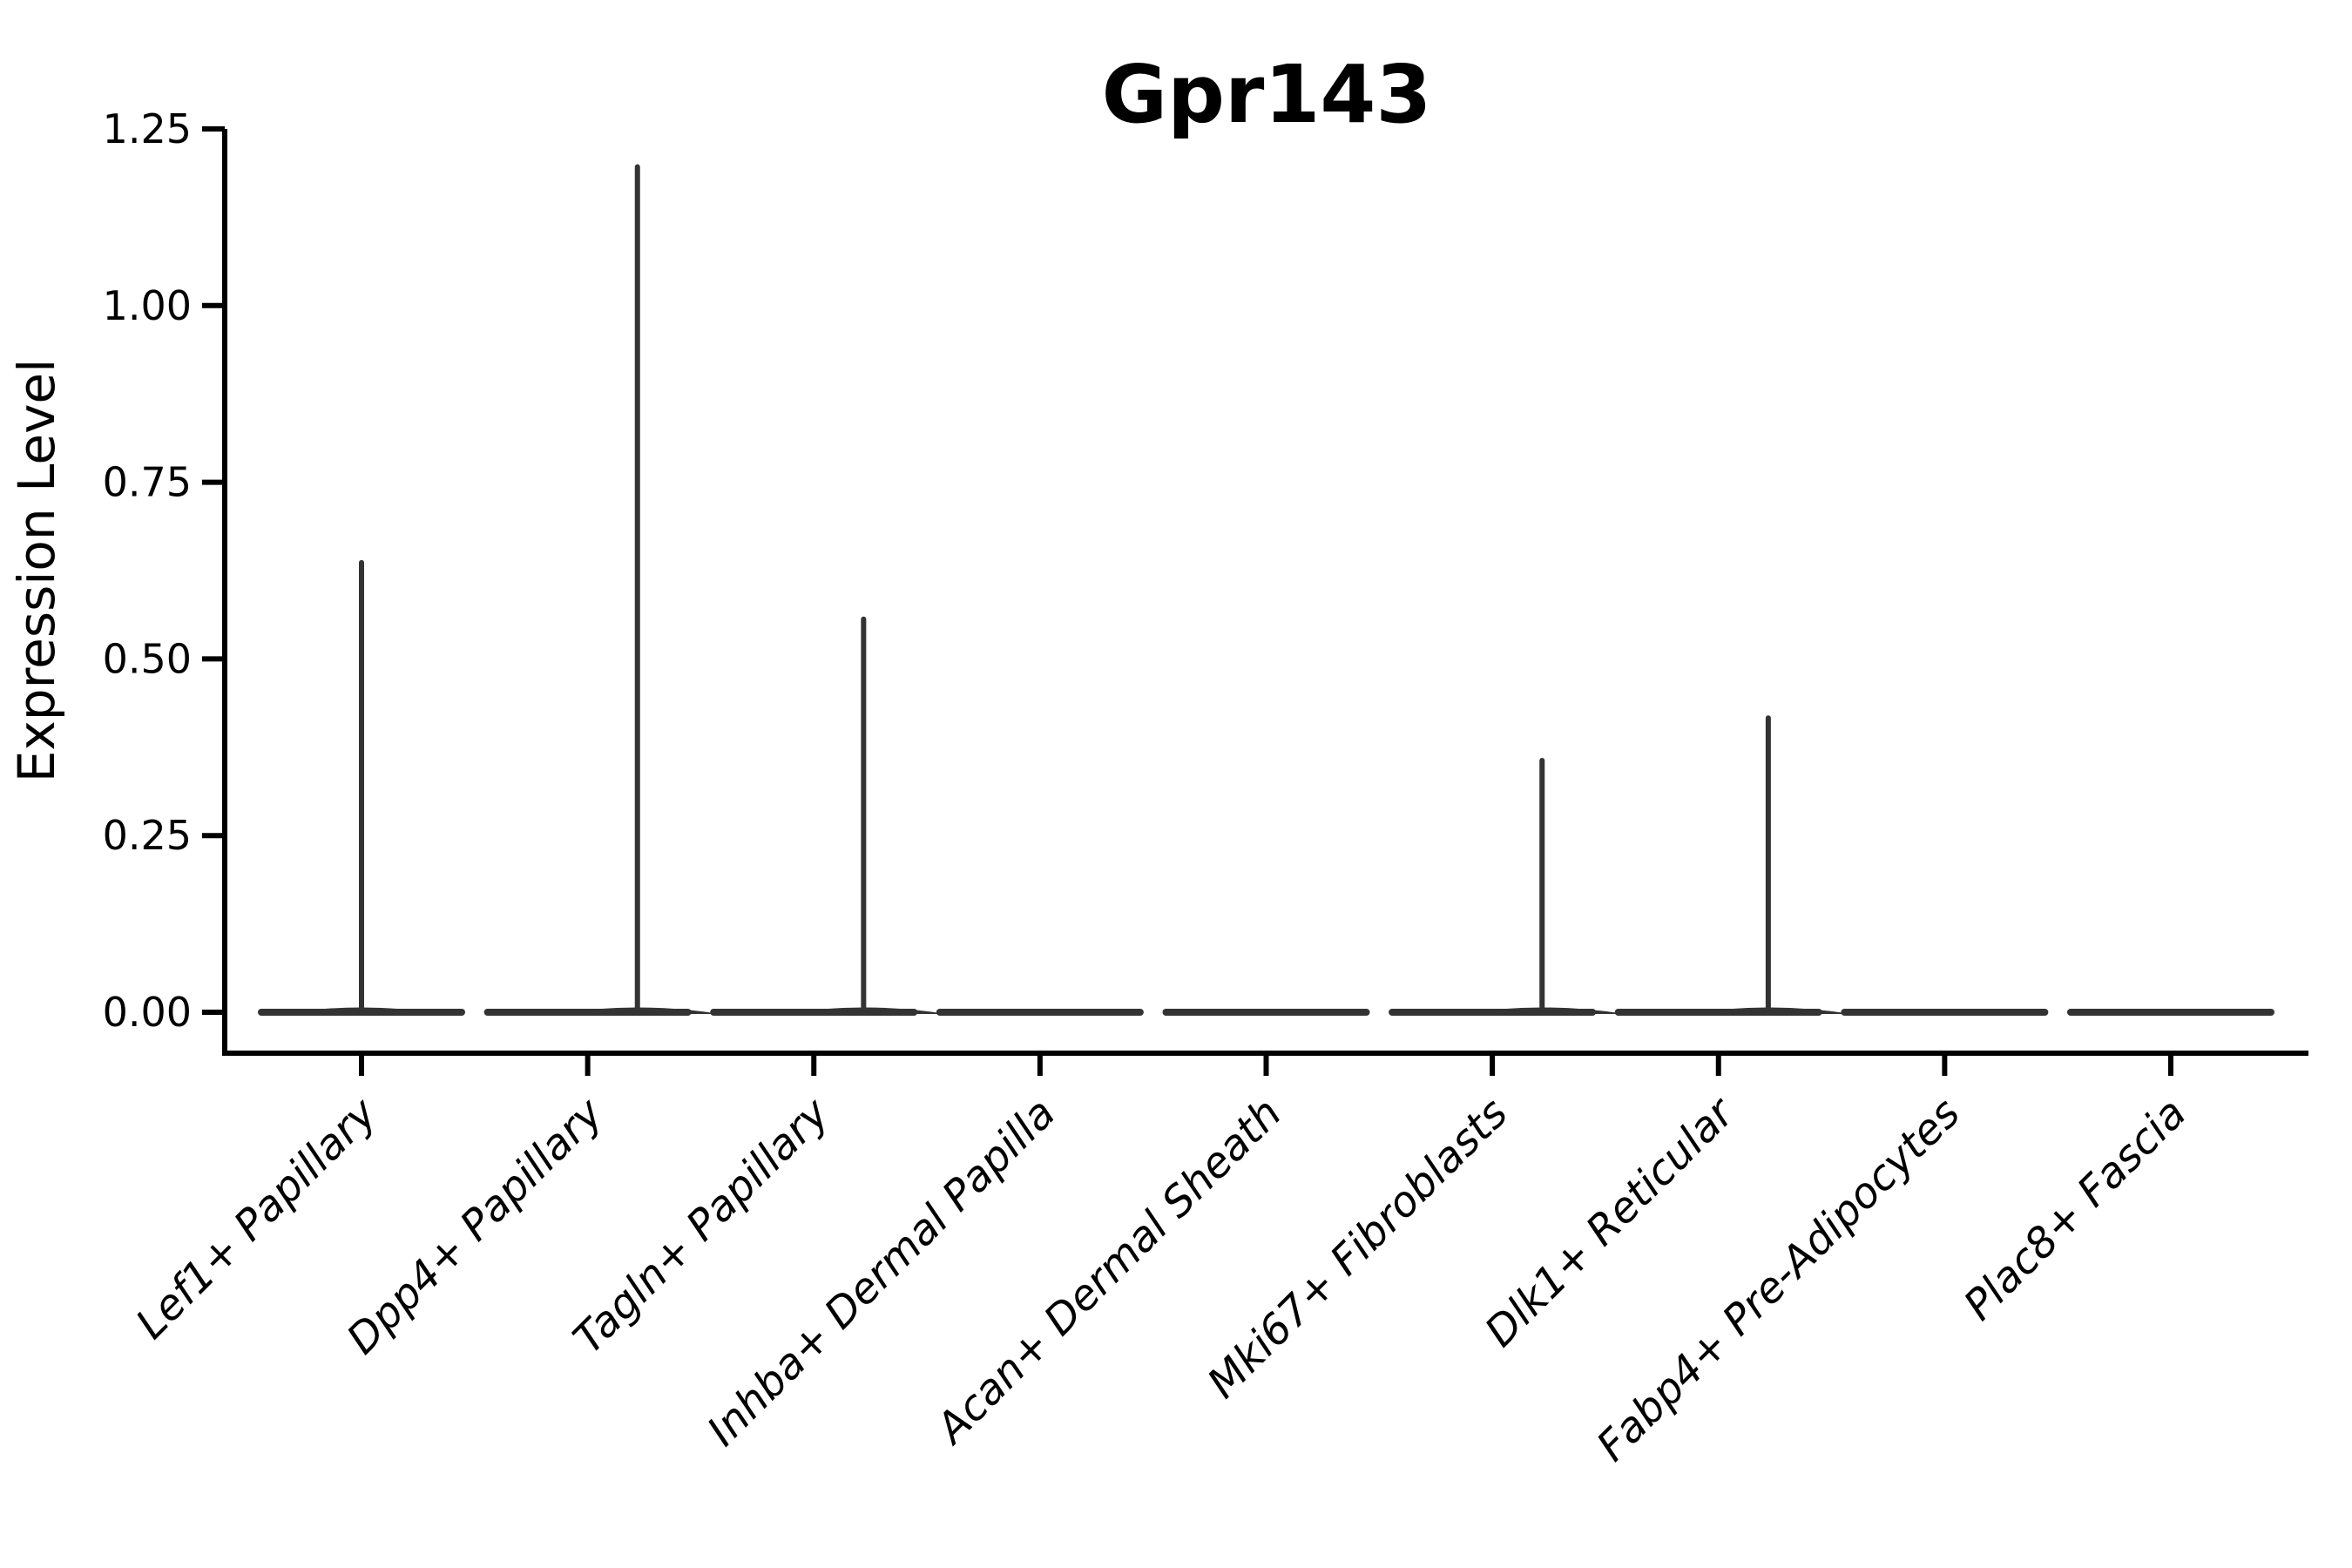  What do you see at coordinates (1267, 94) in the screenshot?
I see `chart-title: Gpr143` at bounding box center [1267, 94].